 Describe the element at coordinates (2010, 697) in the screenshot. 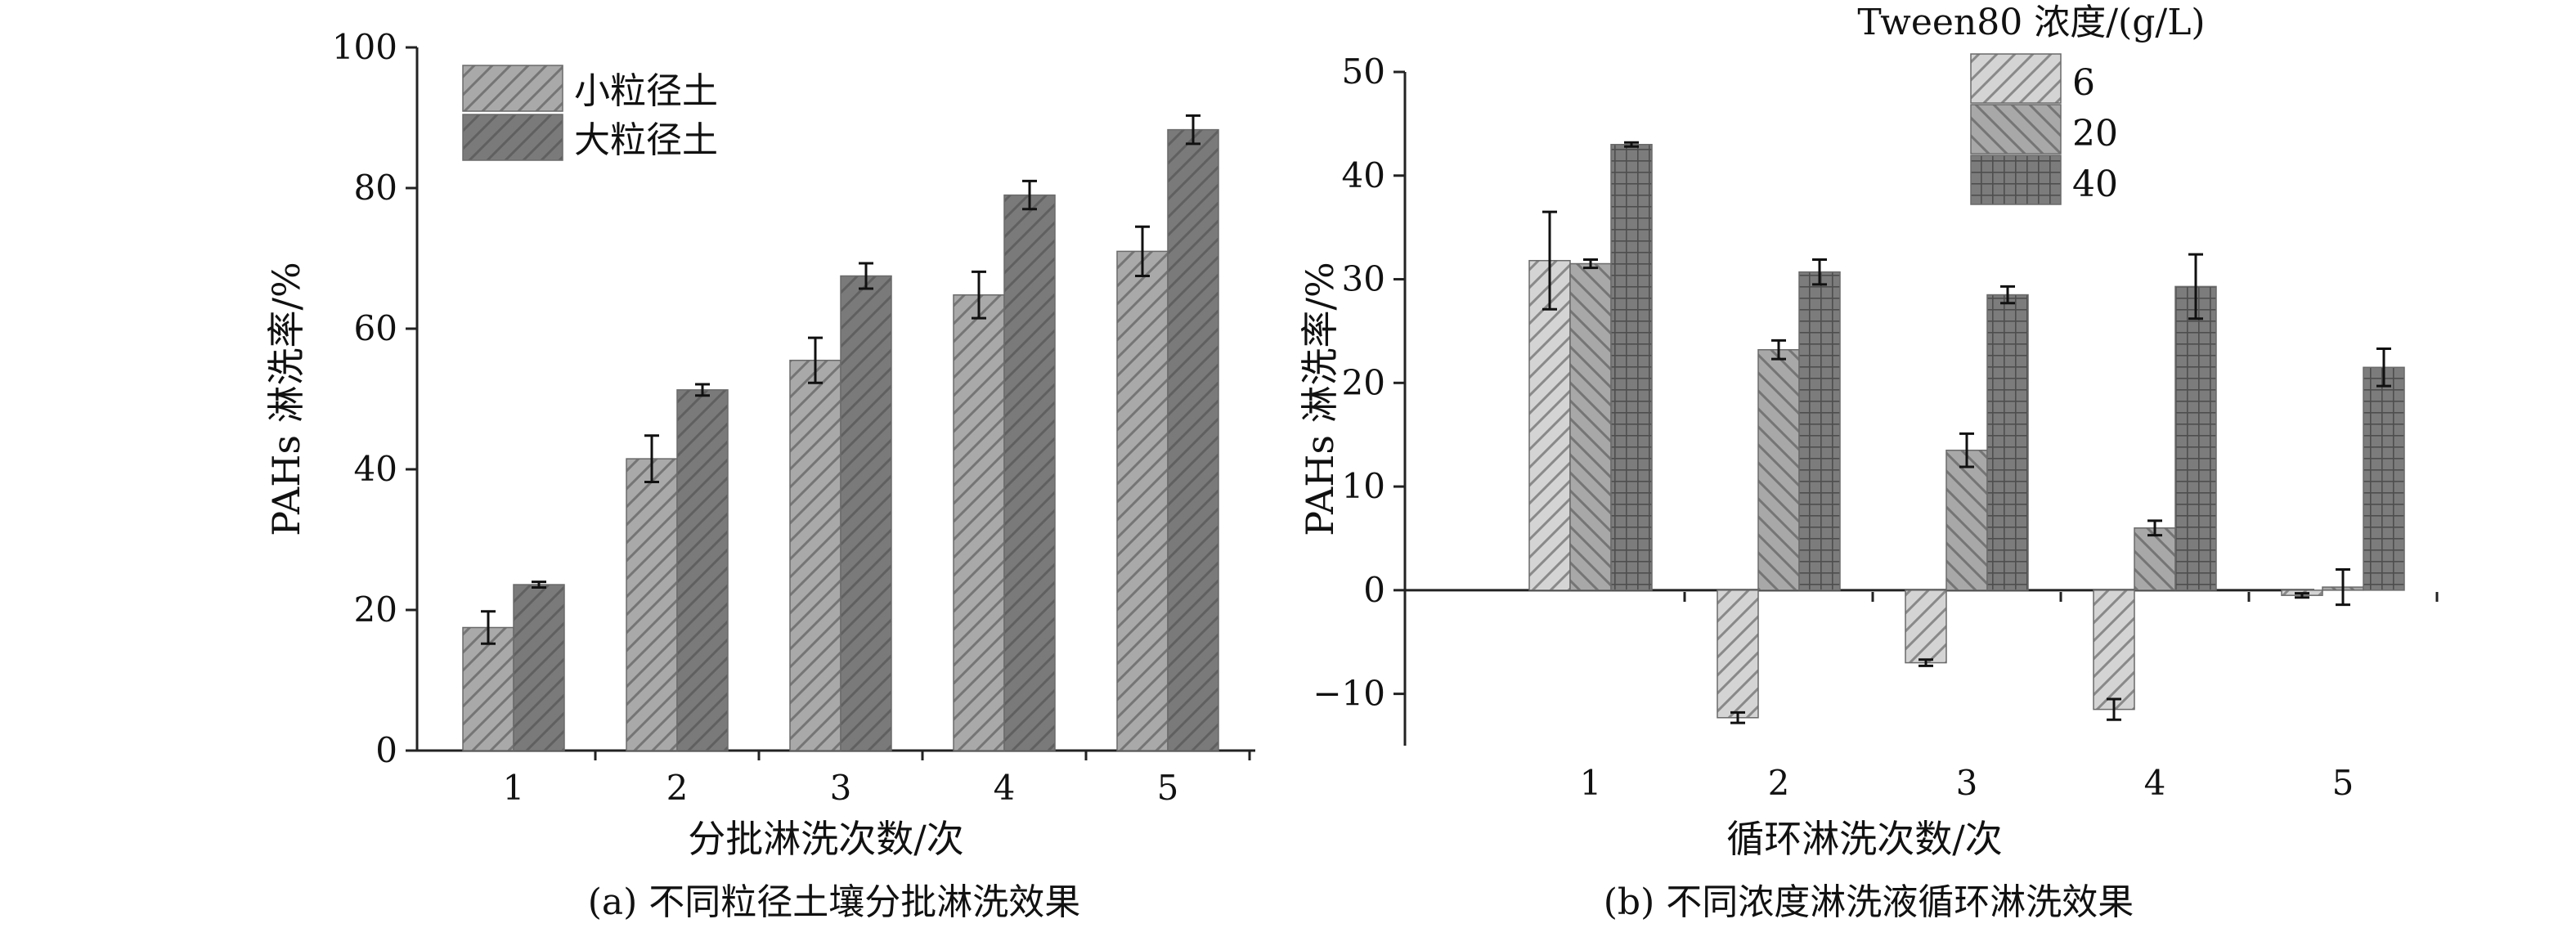

I see `chart-b-x-ticks: 1 2 3 4 5` at that location.